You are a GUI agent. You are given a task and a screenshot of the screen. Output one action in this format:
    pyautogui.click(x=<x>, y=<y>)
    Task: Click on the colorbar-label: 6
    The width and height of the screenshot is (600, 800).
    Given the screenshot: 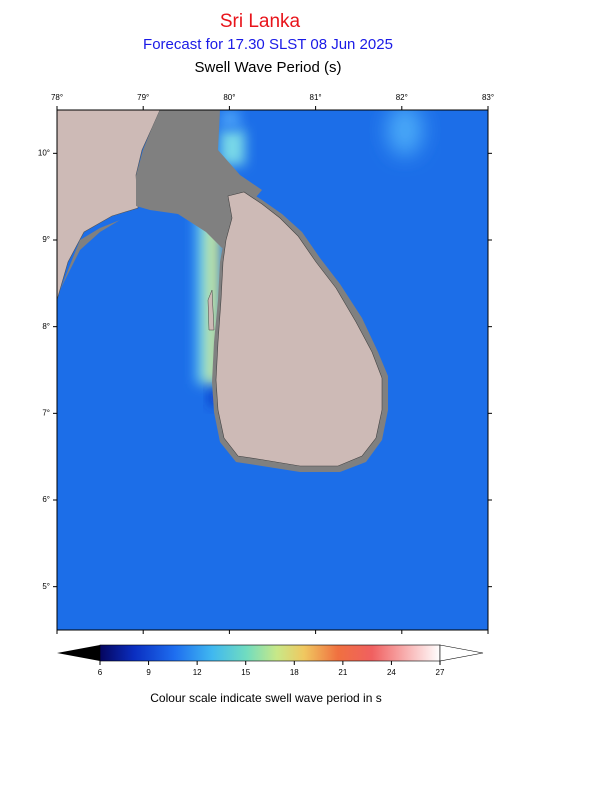 What is the action you would take?
    pyautogui.click(x=100, y=672)
    